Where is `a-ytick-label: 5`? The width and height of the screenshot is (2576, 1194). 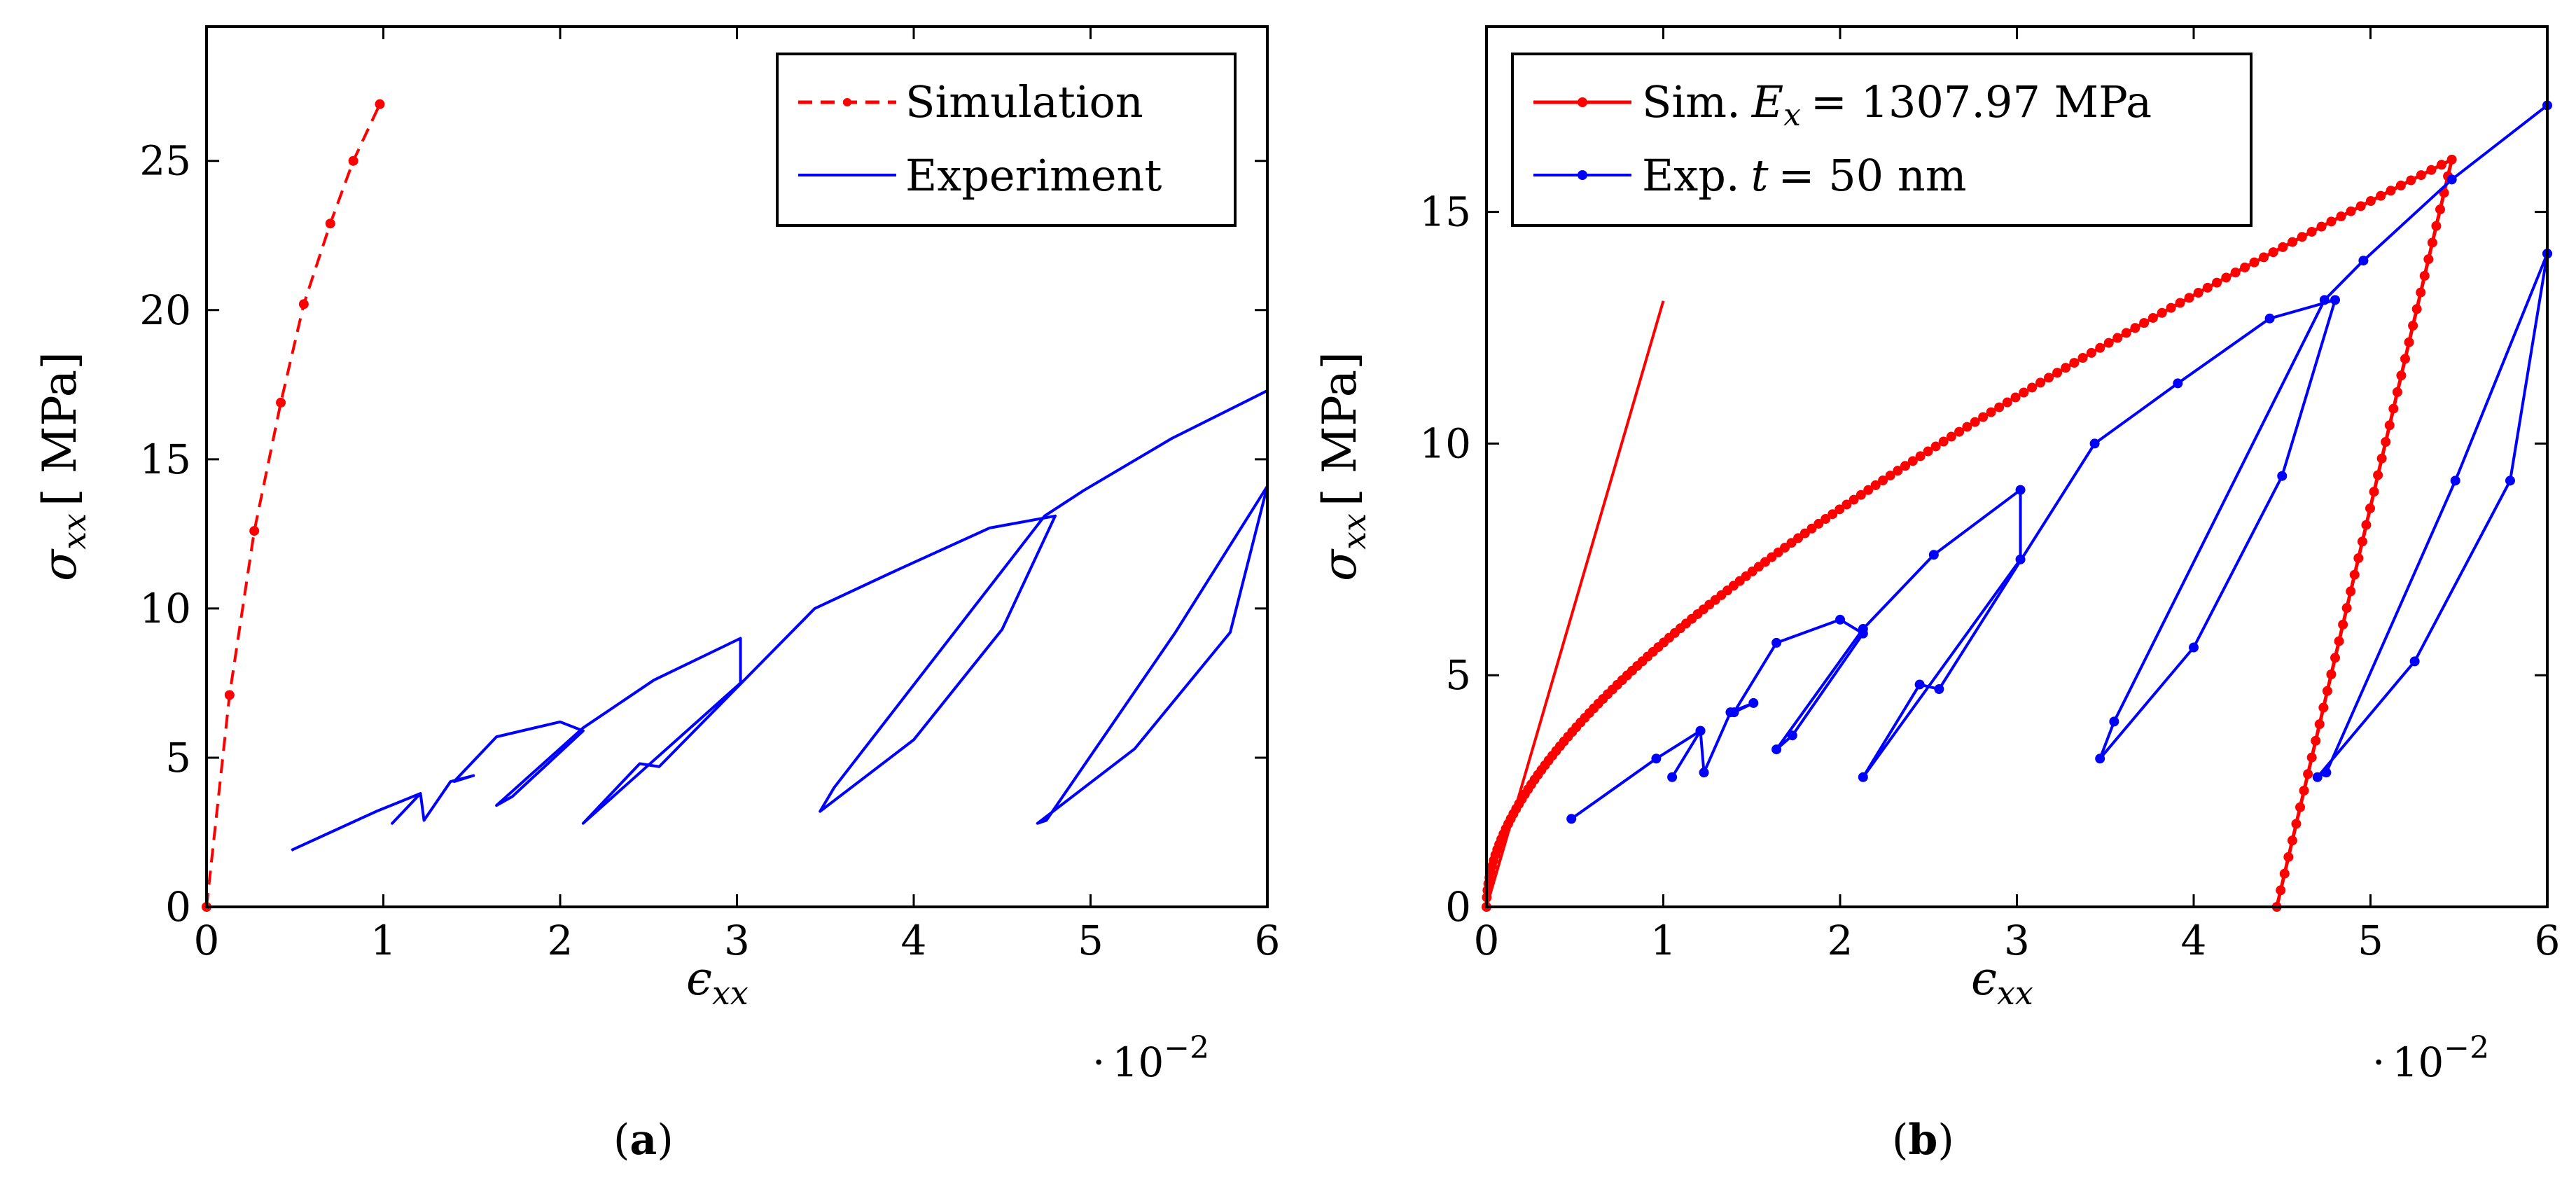 a-ytick-label: 5 is located at coordinates (178, 758).